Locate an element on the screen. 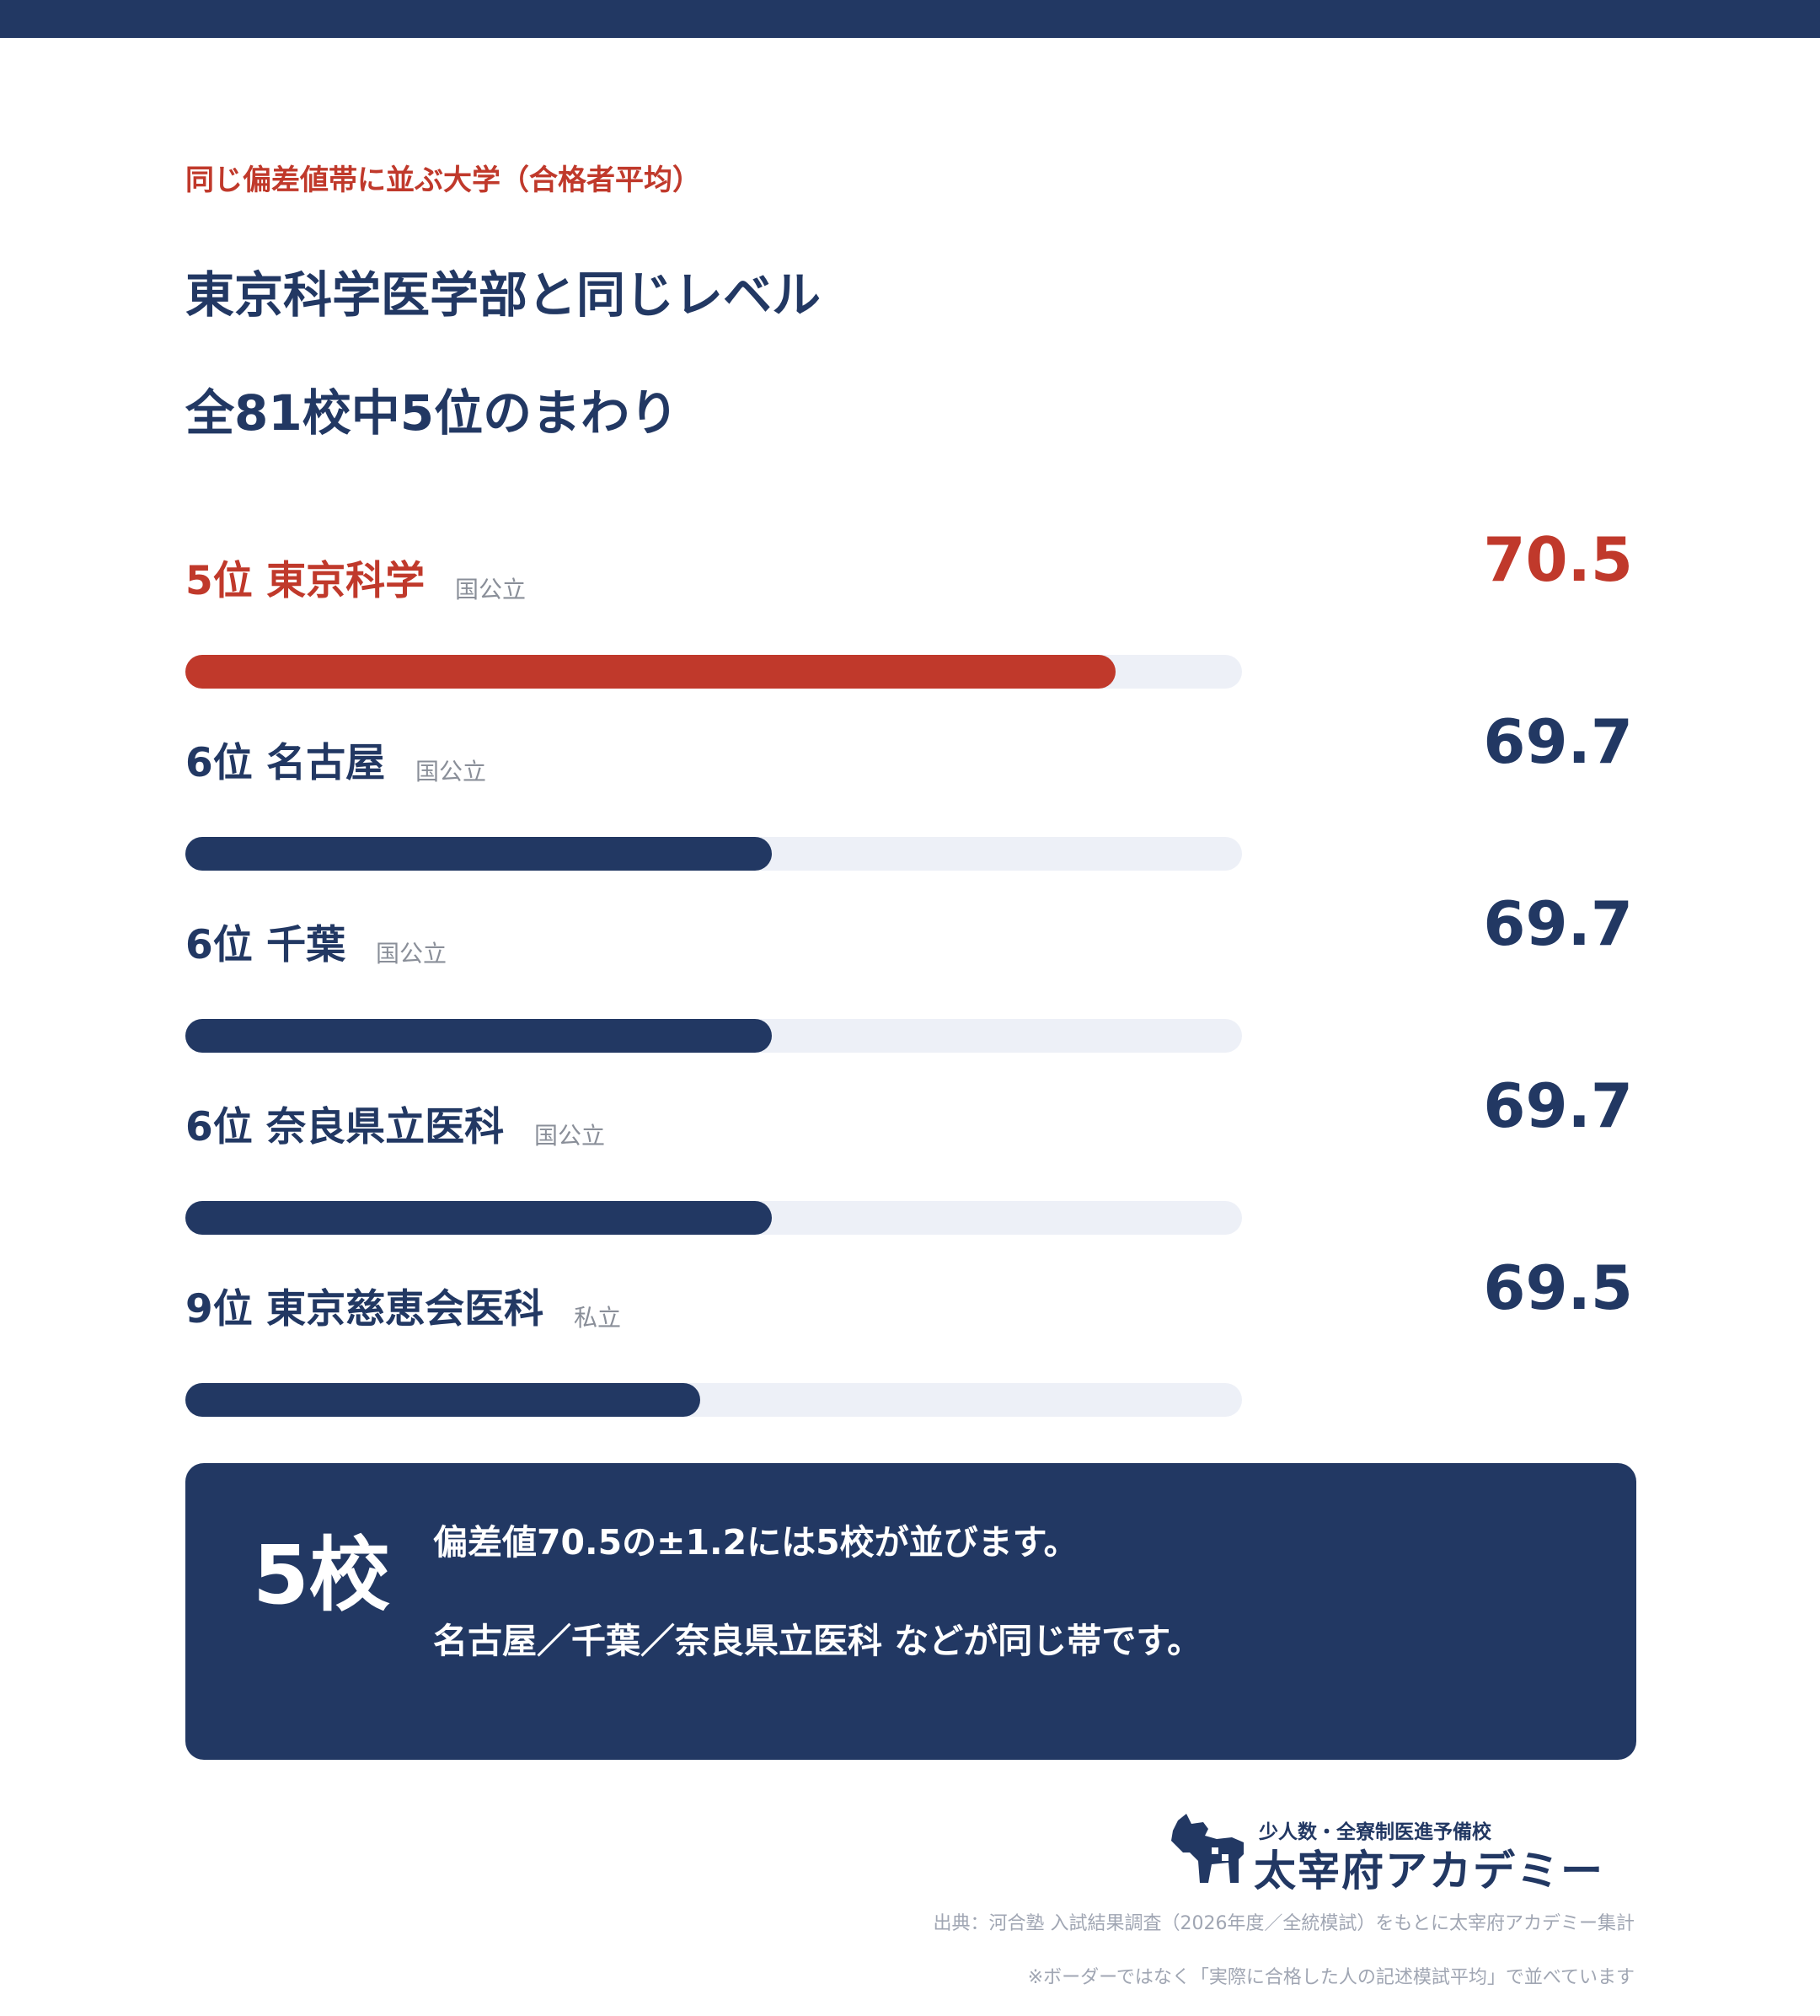 Image resolution: width=1820 pixels, height=2016 pixels. row-label: 5位 東京科学 is located at coordinates (305, 581).